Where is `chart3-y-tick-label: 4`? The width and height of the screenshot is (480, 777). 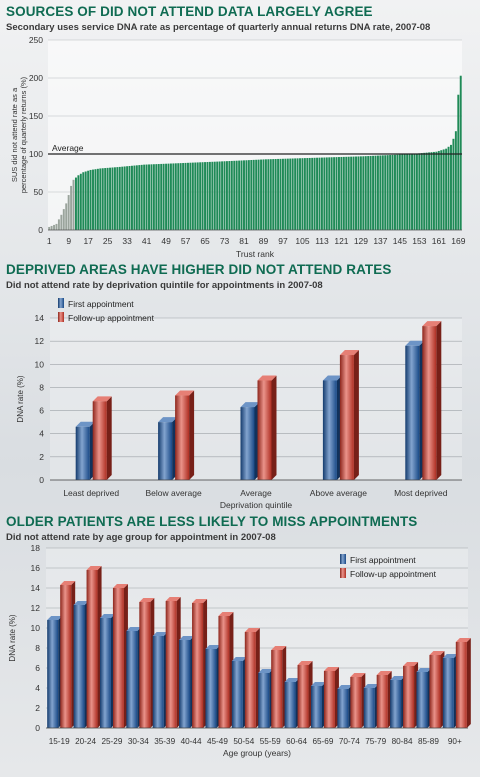
chart3-y-tick-label: 4 is located at coordinates (37, 688).